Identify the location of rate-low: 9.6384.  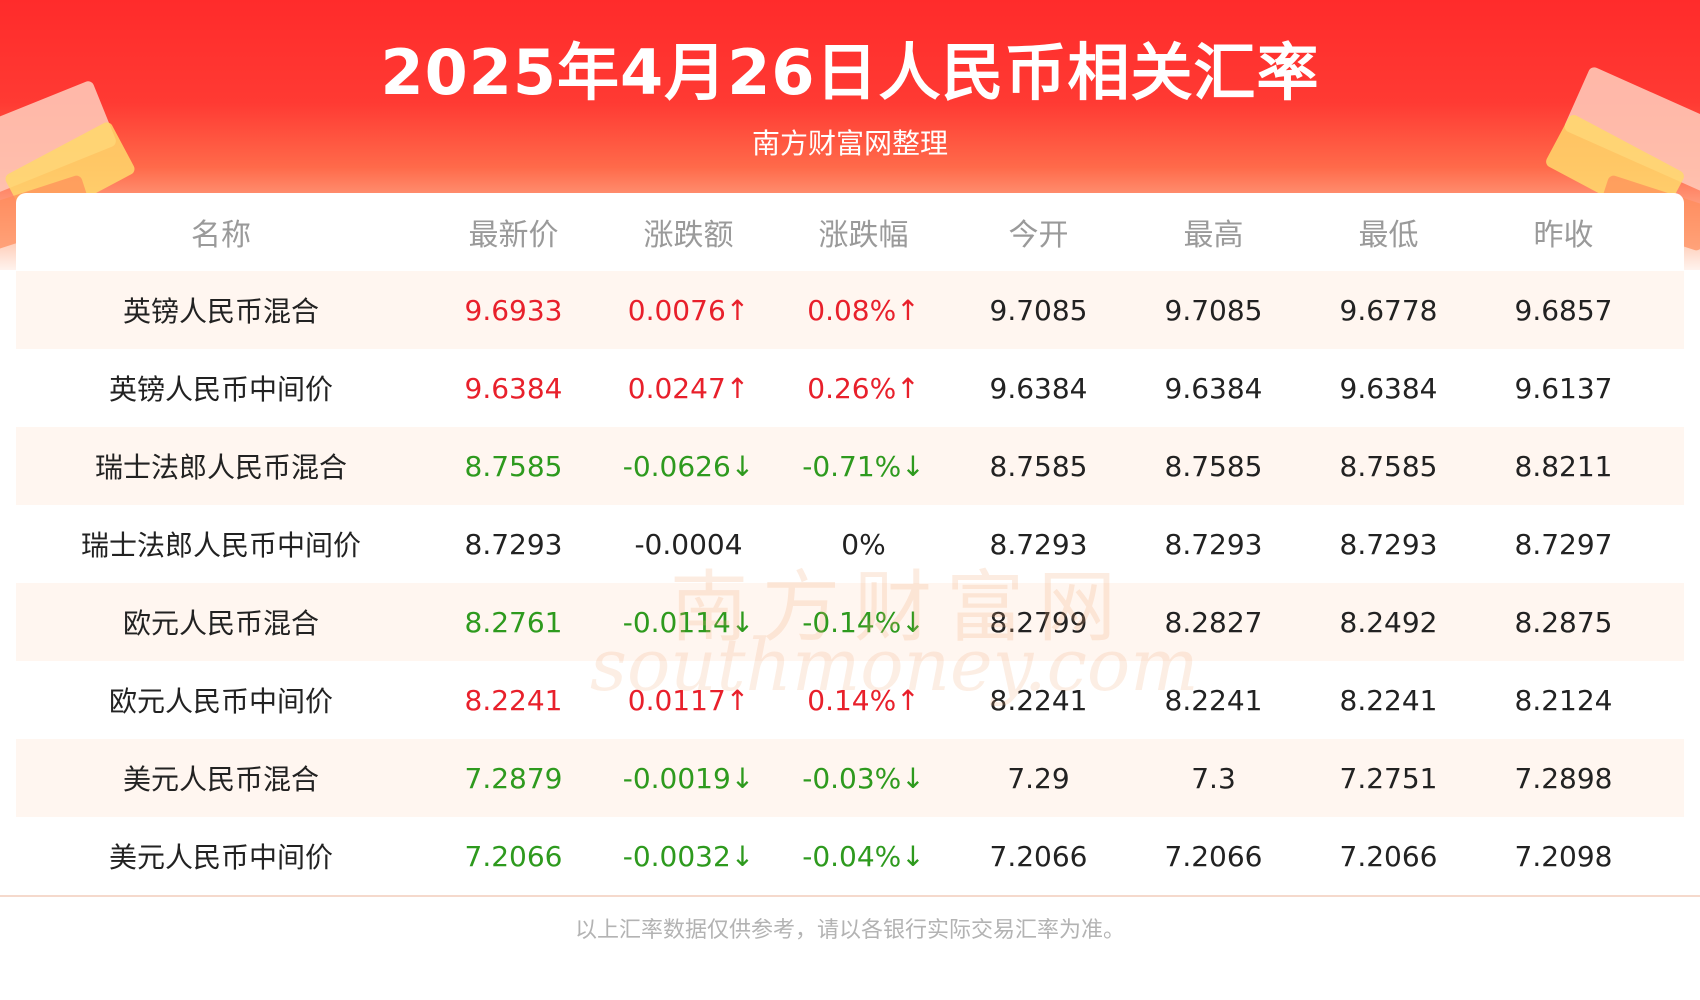
(1388, 388).